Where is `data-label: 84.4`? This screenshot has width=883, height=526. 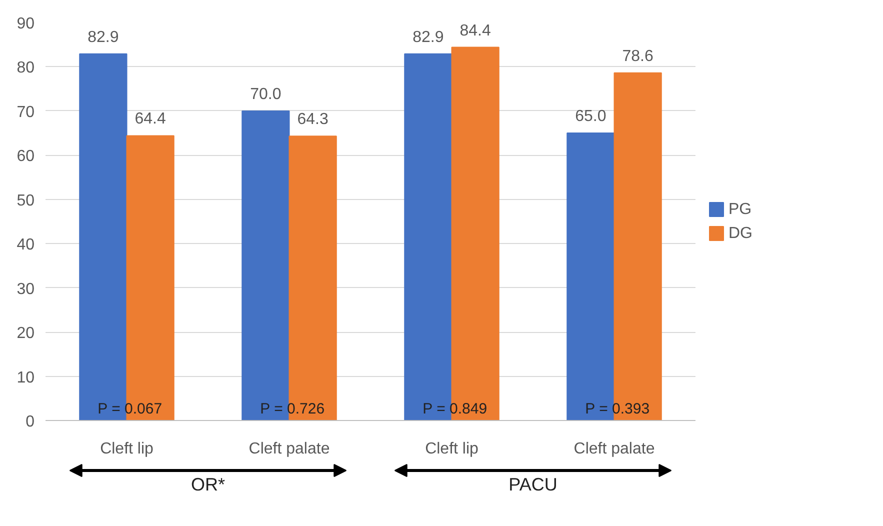 data-label: 84.4 is located at coordinates (475, 31).